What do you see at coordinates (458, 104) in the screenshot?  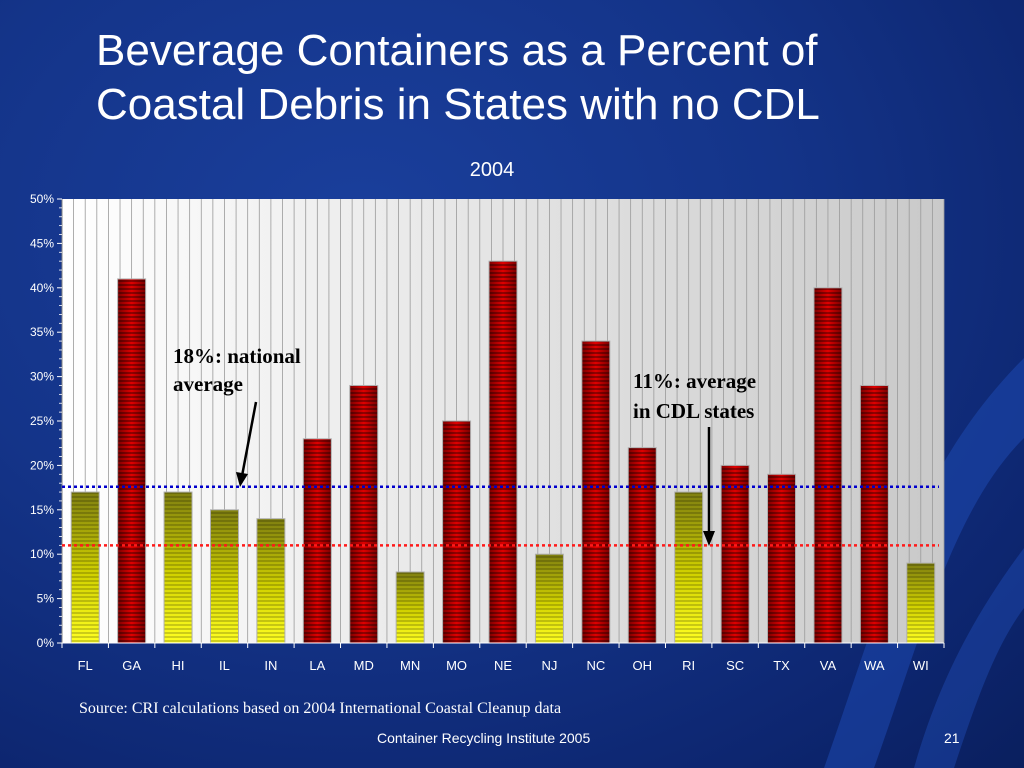 I see `slide-title-line-2: Coastal Debris in States with no CDL` at bounding box center [458, 104].